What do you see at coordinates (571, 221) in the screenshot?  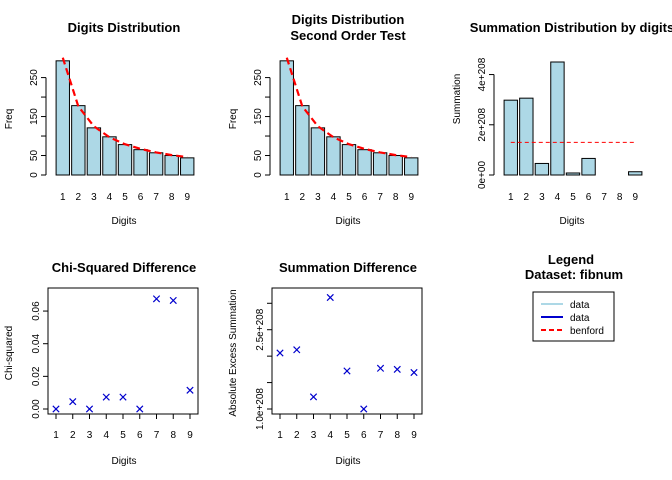 I see `panel3-xlabel: Digits` at bounding box center [571, 221].